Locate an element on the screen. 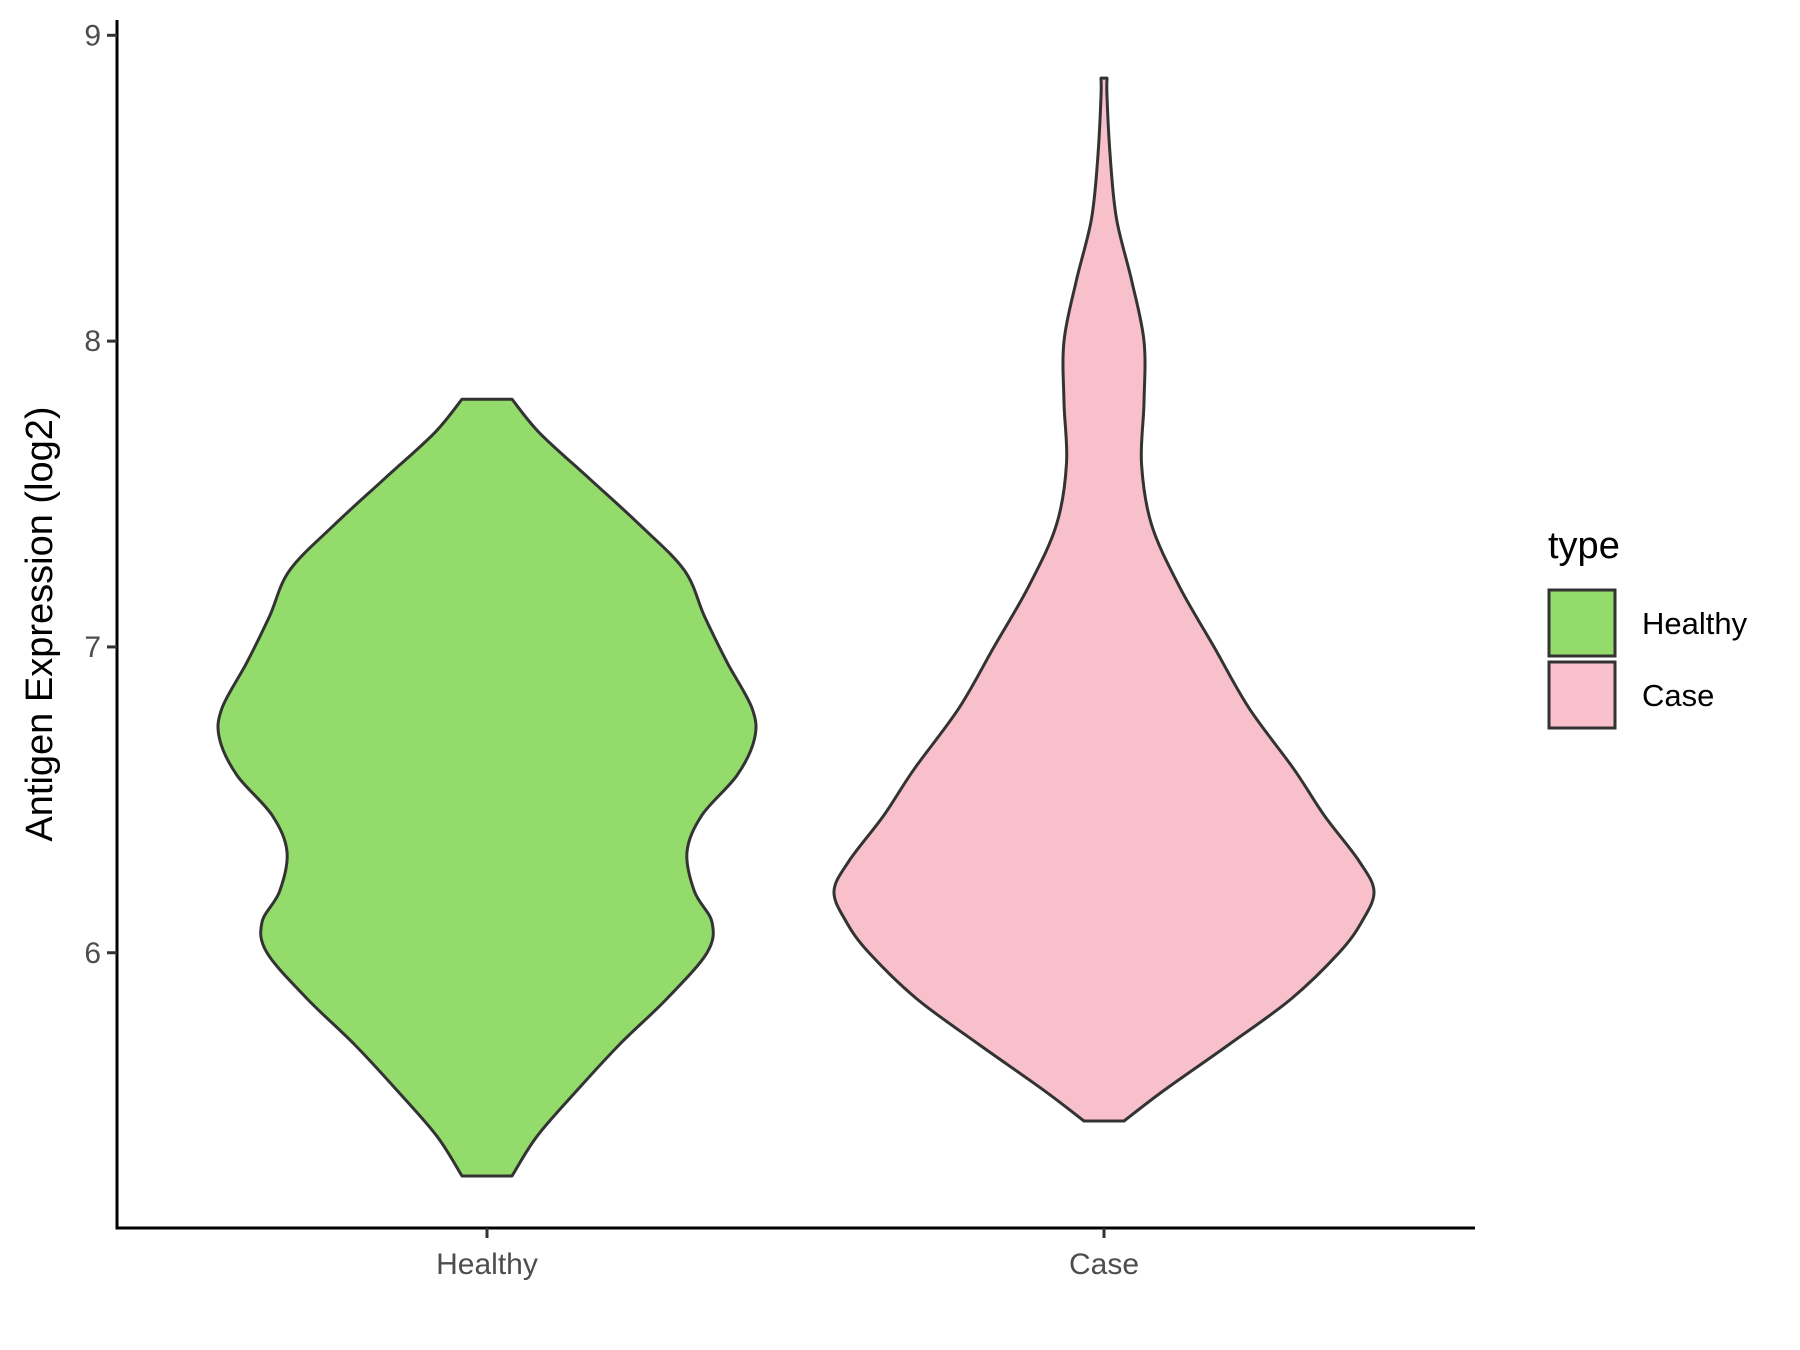  x-tick-label-case: Case is located at coordinates (1104, 1264).